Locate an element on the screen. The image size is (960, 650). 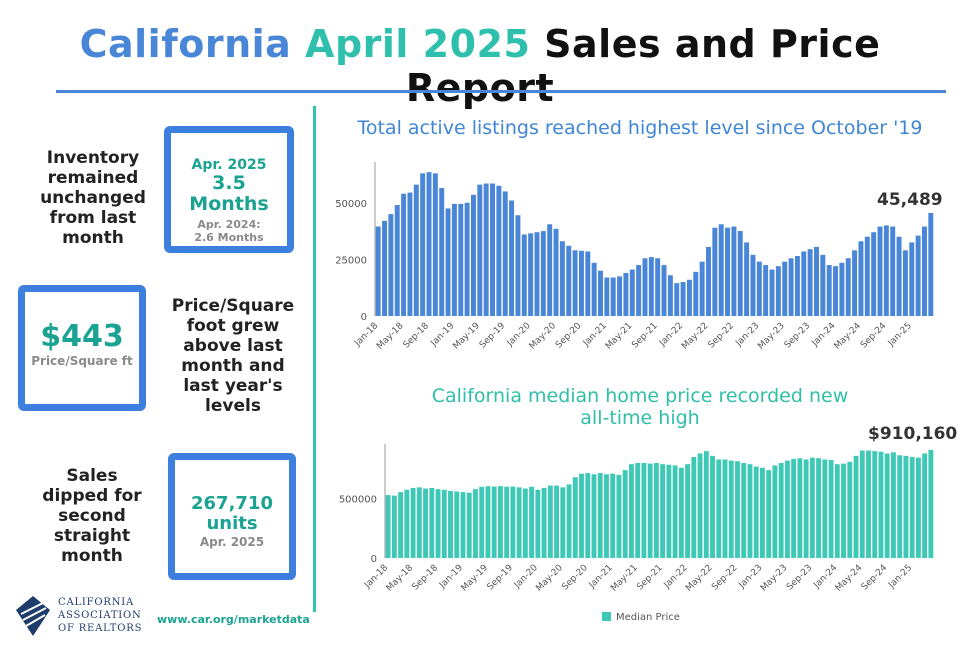
inventory-desc-line: from last is located at coordinates (93, 218).